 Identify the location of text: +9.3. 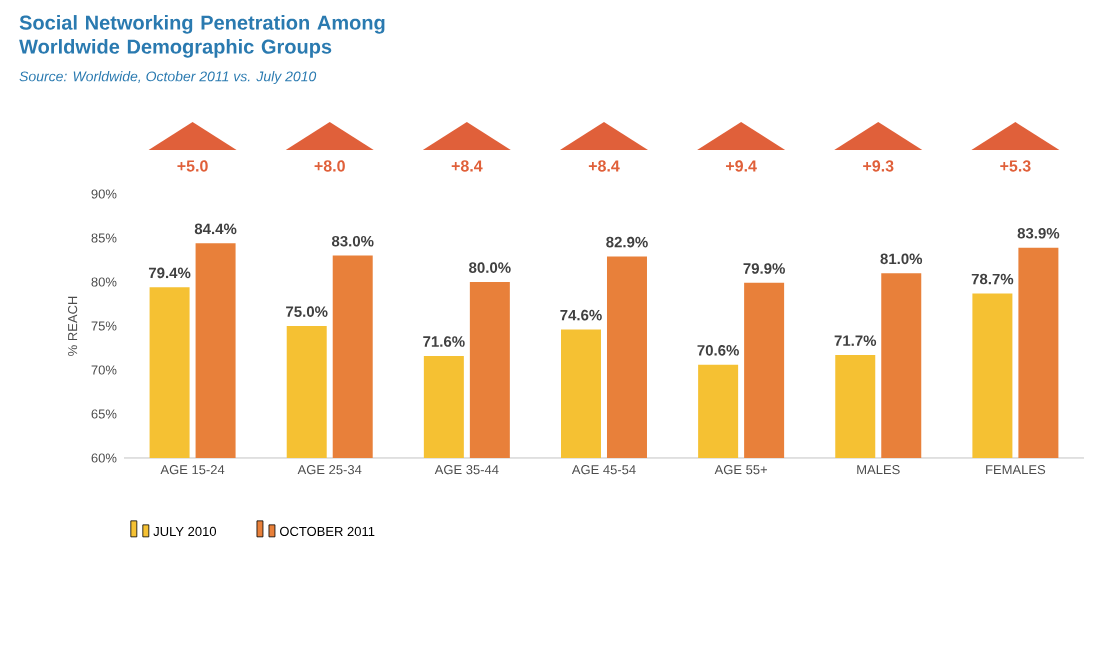
(878, 166).